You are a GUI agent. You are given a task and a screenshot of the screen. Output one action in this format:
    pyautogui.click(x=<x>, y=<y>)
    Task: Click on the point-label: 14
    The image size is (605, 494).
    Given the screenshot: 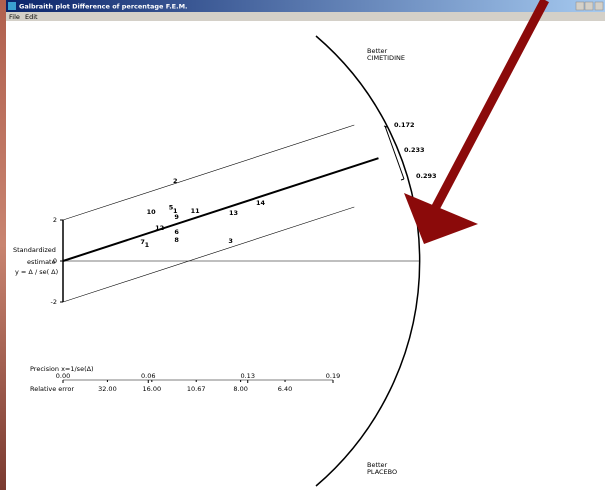 What is the action you would take?
    pyautogui.click(x=261, y=203)
    